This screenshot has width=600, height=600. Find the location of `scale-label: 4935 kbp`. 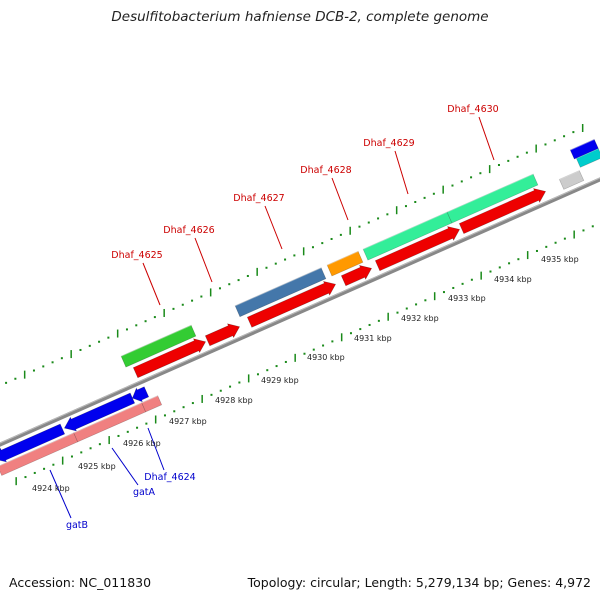

scale-label: 4935 kbp is located at coordinates (560, 259).